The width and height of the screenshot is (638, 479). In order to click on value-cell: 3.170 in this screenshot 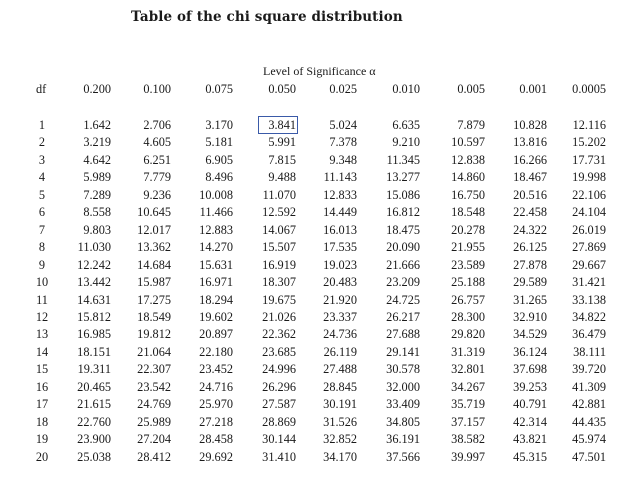, I will do `click(219, 125)`.